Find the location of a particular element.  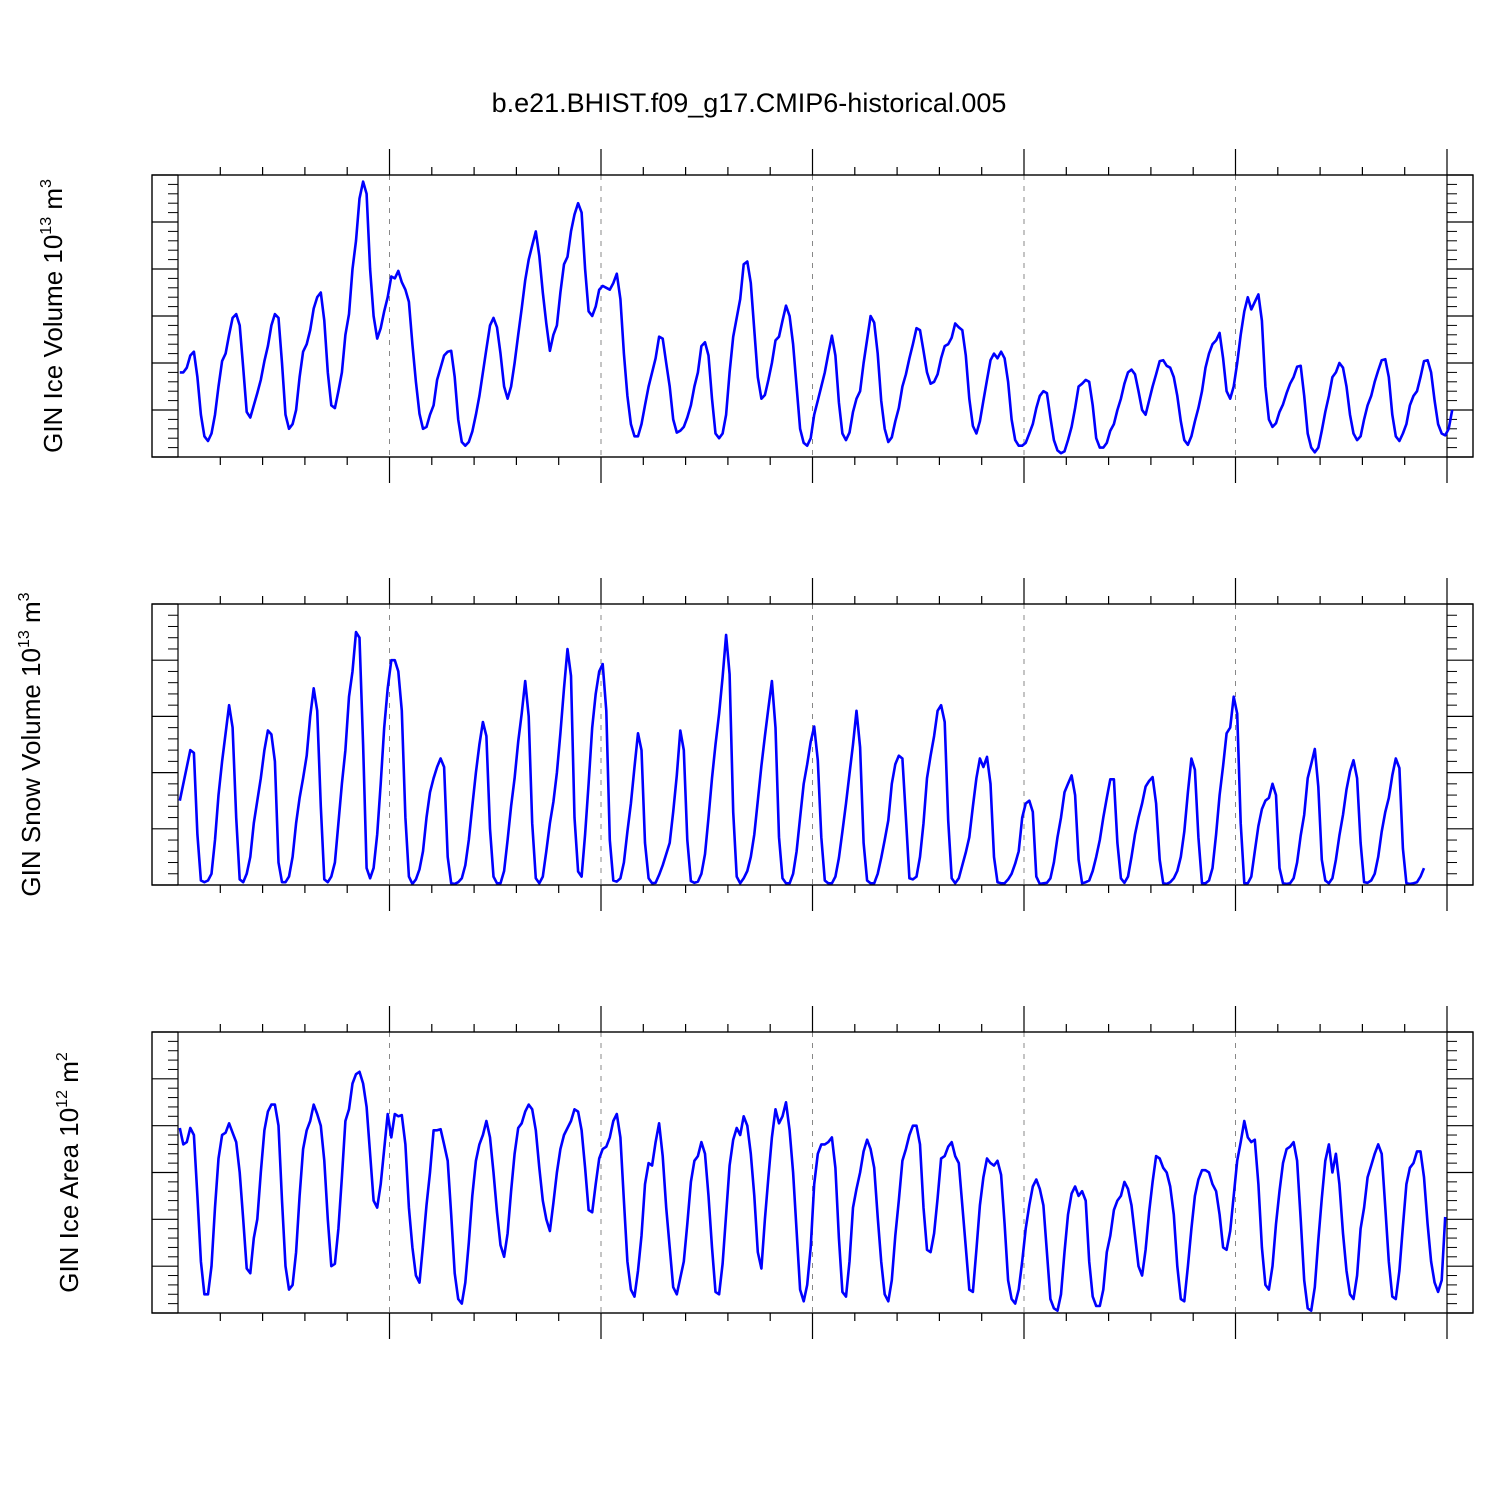

y-axis-label-sup: 12 is located at coordinates (62, 1099).